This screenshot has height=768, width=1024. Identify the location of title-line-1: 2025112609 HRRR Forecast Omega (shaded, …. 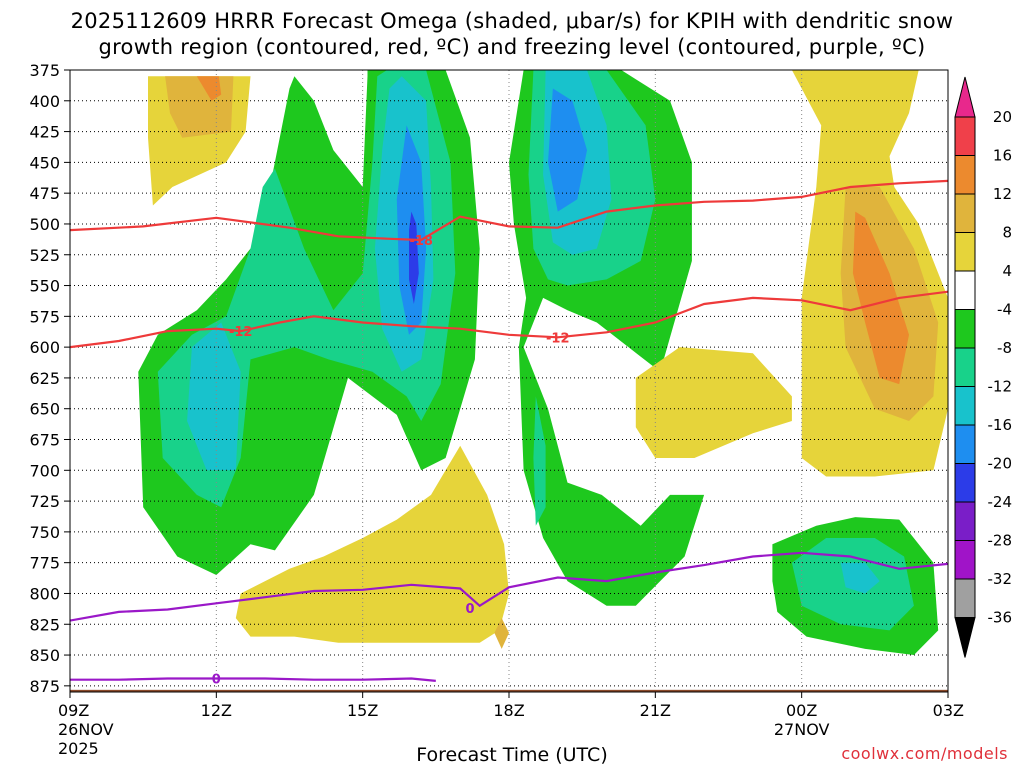
(512, 21).